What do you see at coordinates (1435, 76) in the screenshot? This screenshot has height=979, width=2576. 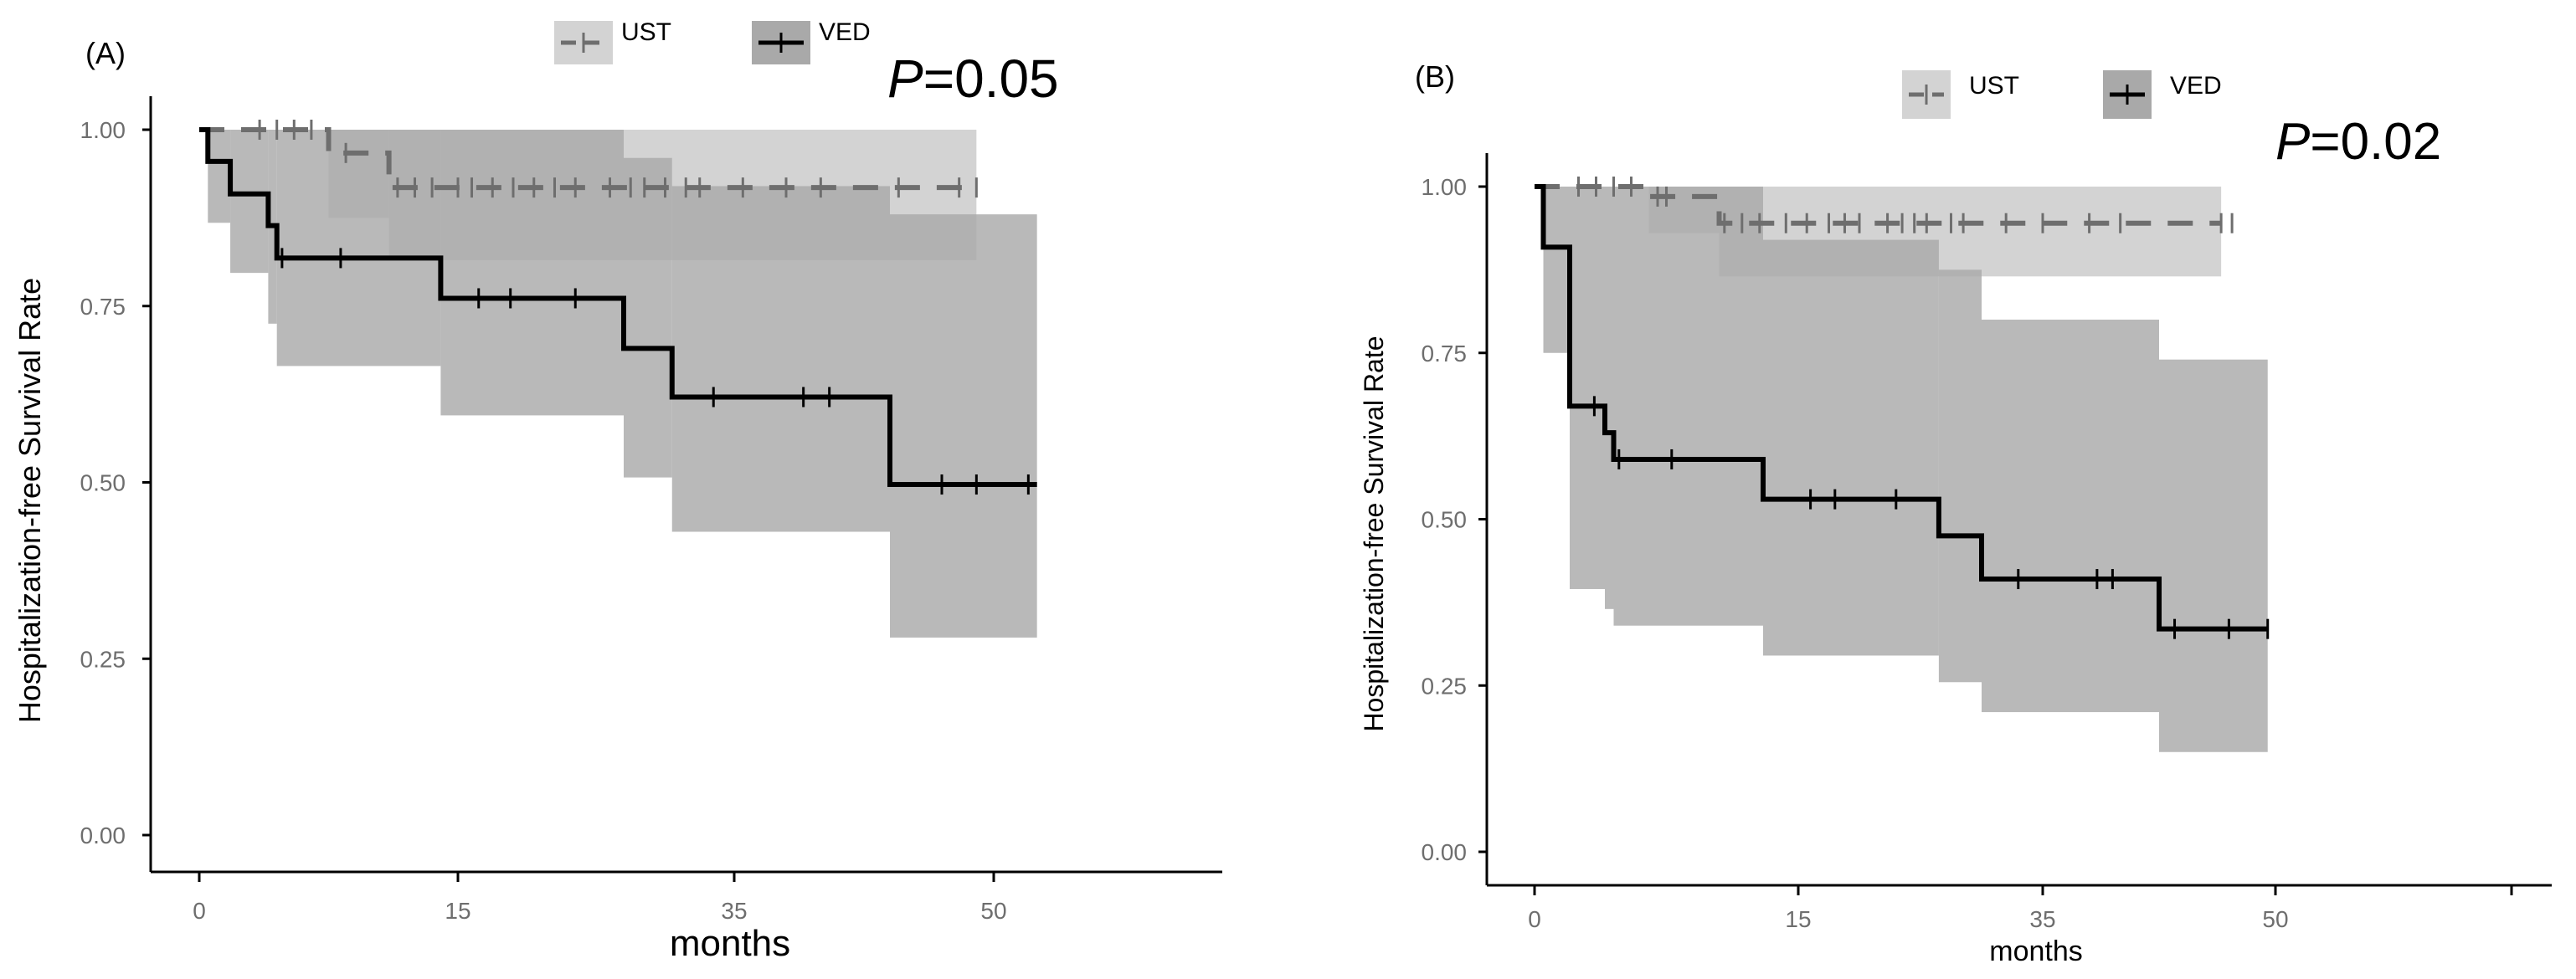 I see `panel-label: (B)` at bounding box center [1435, 76].